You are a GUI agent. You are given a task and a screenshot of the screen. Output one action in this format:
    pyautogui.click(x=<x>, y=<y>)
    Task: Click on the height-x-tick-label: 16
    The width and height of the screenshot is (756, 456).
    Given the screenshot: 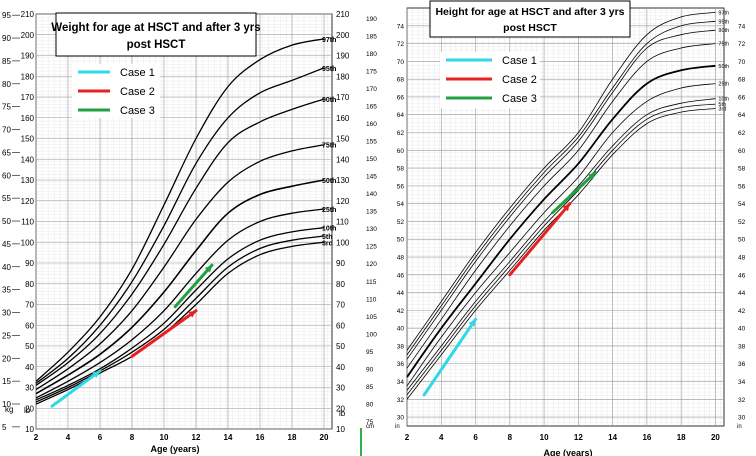 What is the action you would take?
    pyautogui.click(x=646, y=437)
    